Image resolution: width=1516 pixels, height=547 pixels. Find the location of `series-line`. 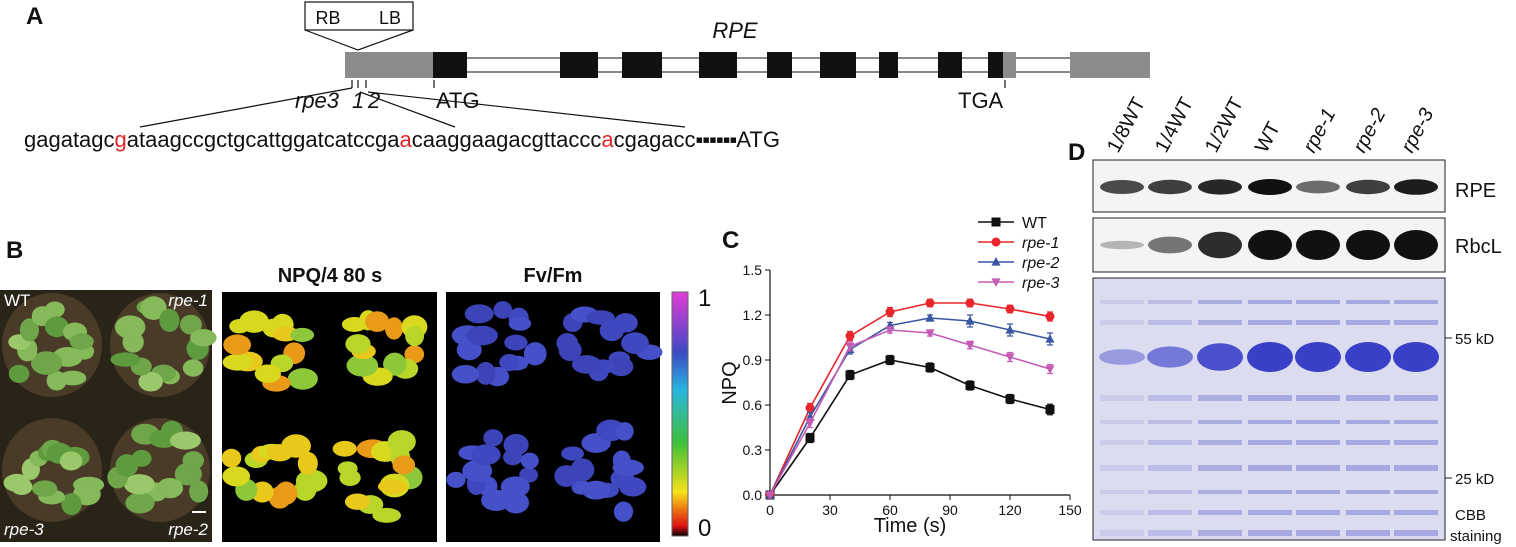

series-line is located at coordinates (910, 406).